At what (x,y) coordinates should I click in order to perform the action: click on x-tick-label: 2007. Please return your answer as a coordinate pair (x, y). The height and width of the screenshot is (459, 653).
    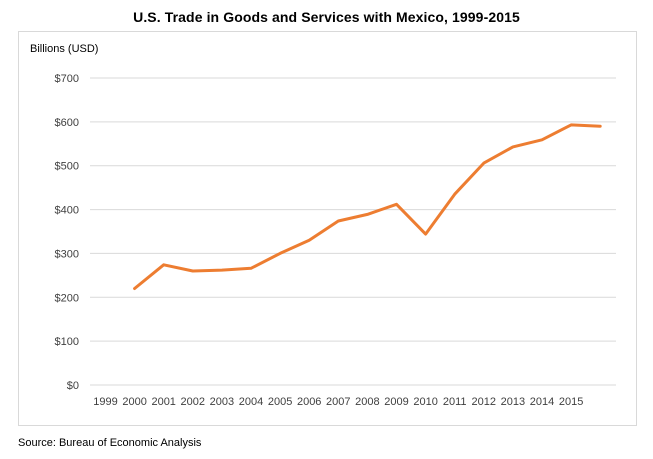
    Looking at the image, I should click on (338, 402).